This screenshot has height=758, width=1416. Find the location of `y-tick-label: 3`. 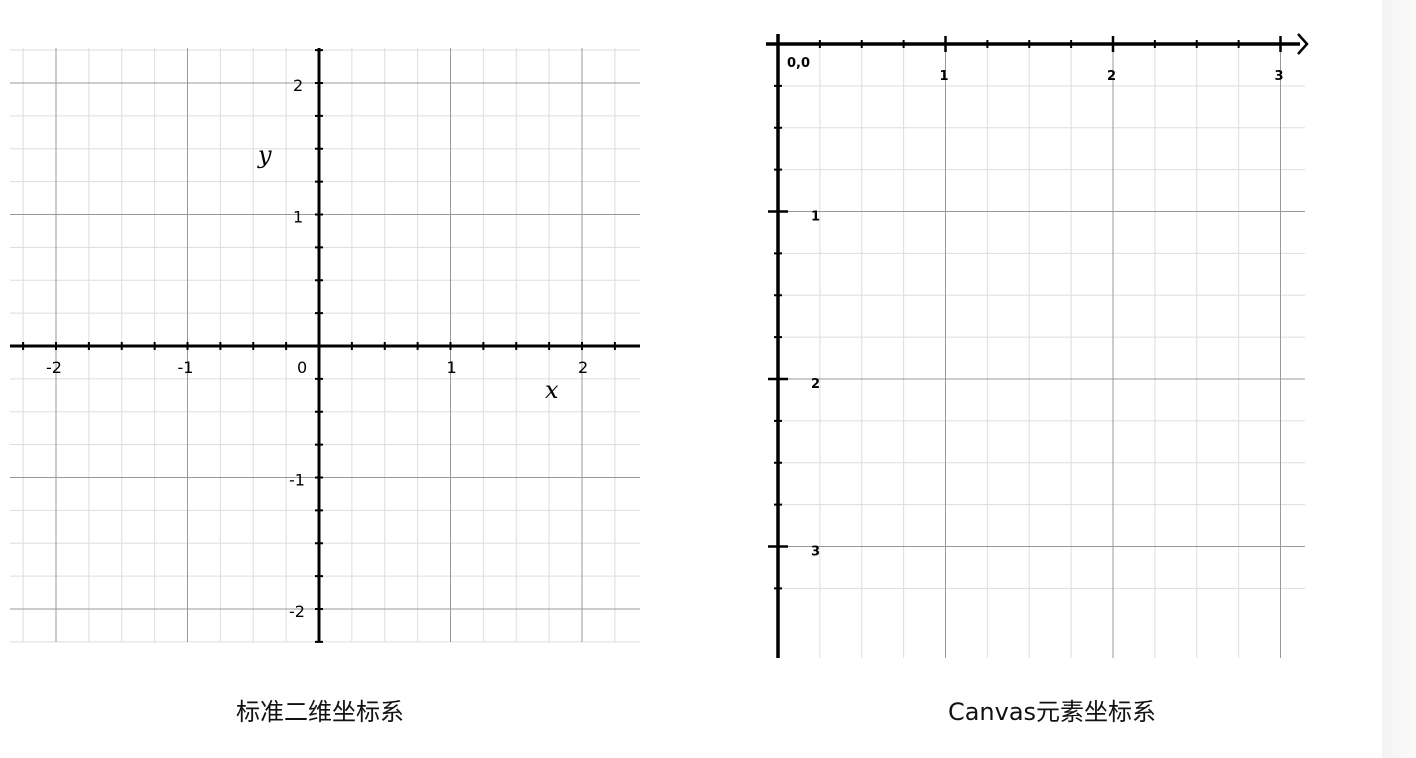

y-tick-label: 3 is located at coordinates (815, 552).